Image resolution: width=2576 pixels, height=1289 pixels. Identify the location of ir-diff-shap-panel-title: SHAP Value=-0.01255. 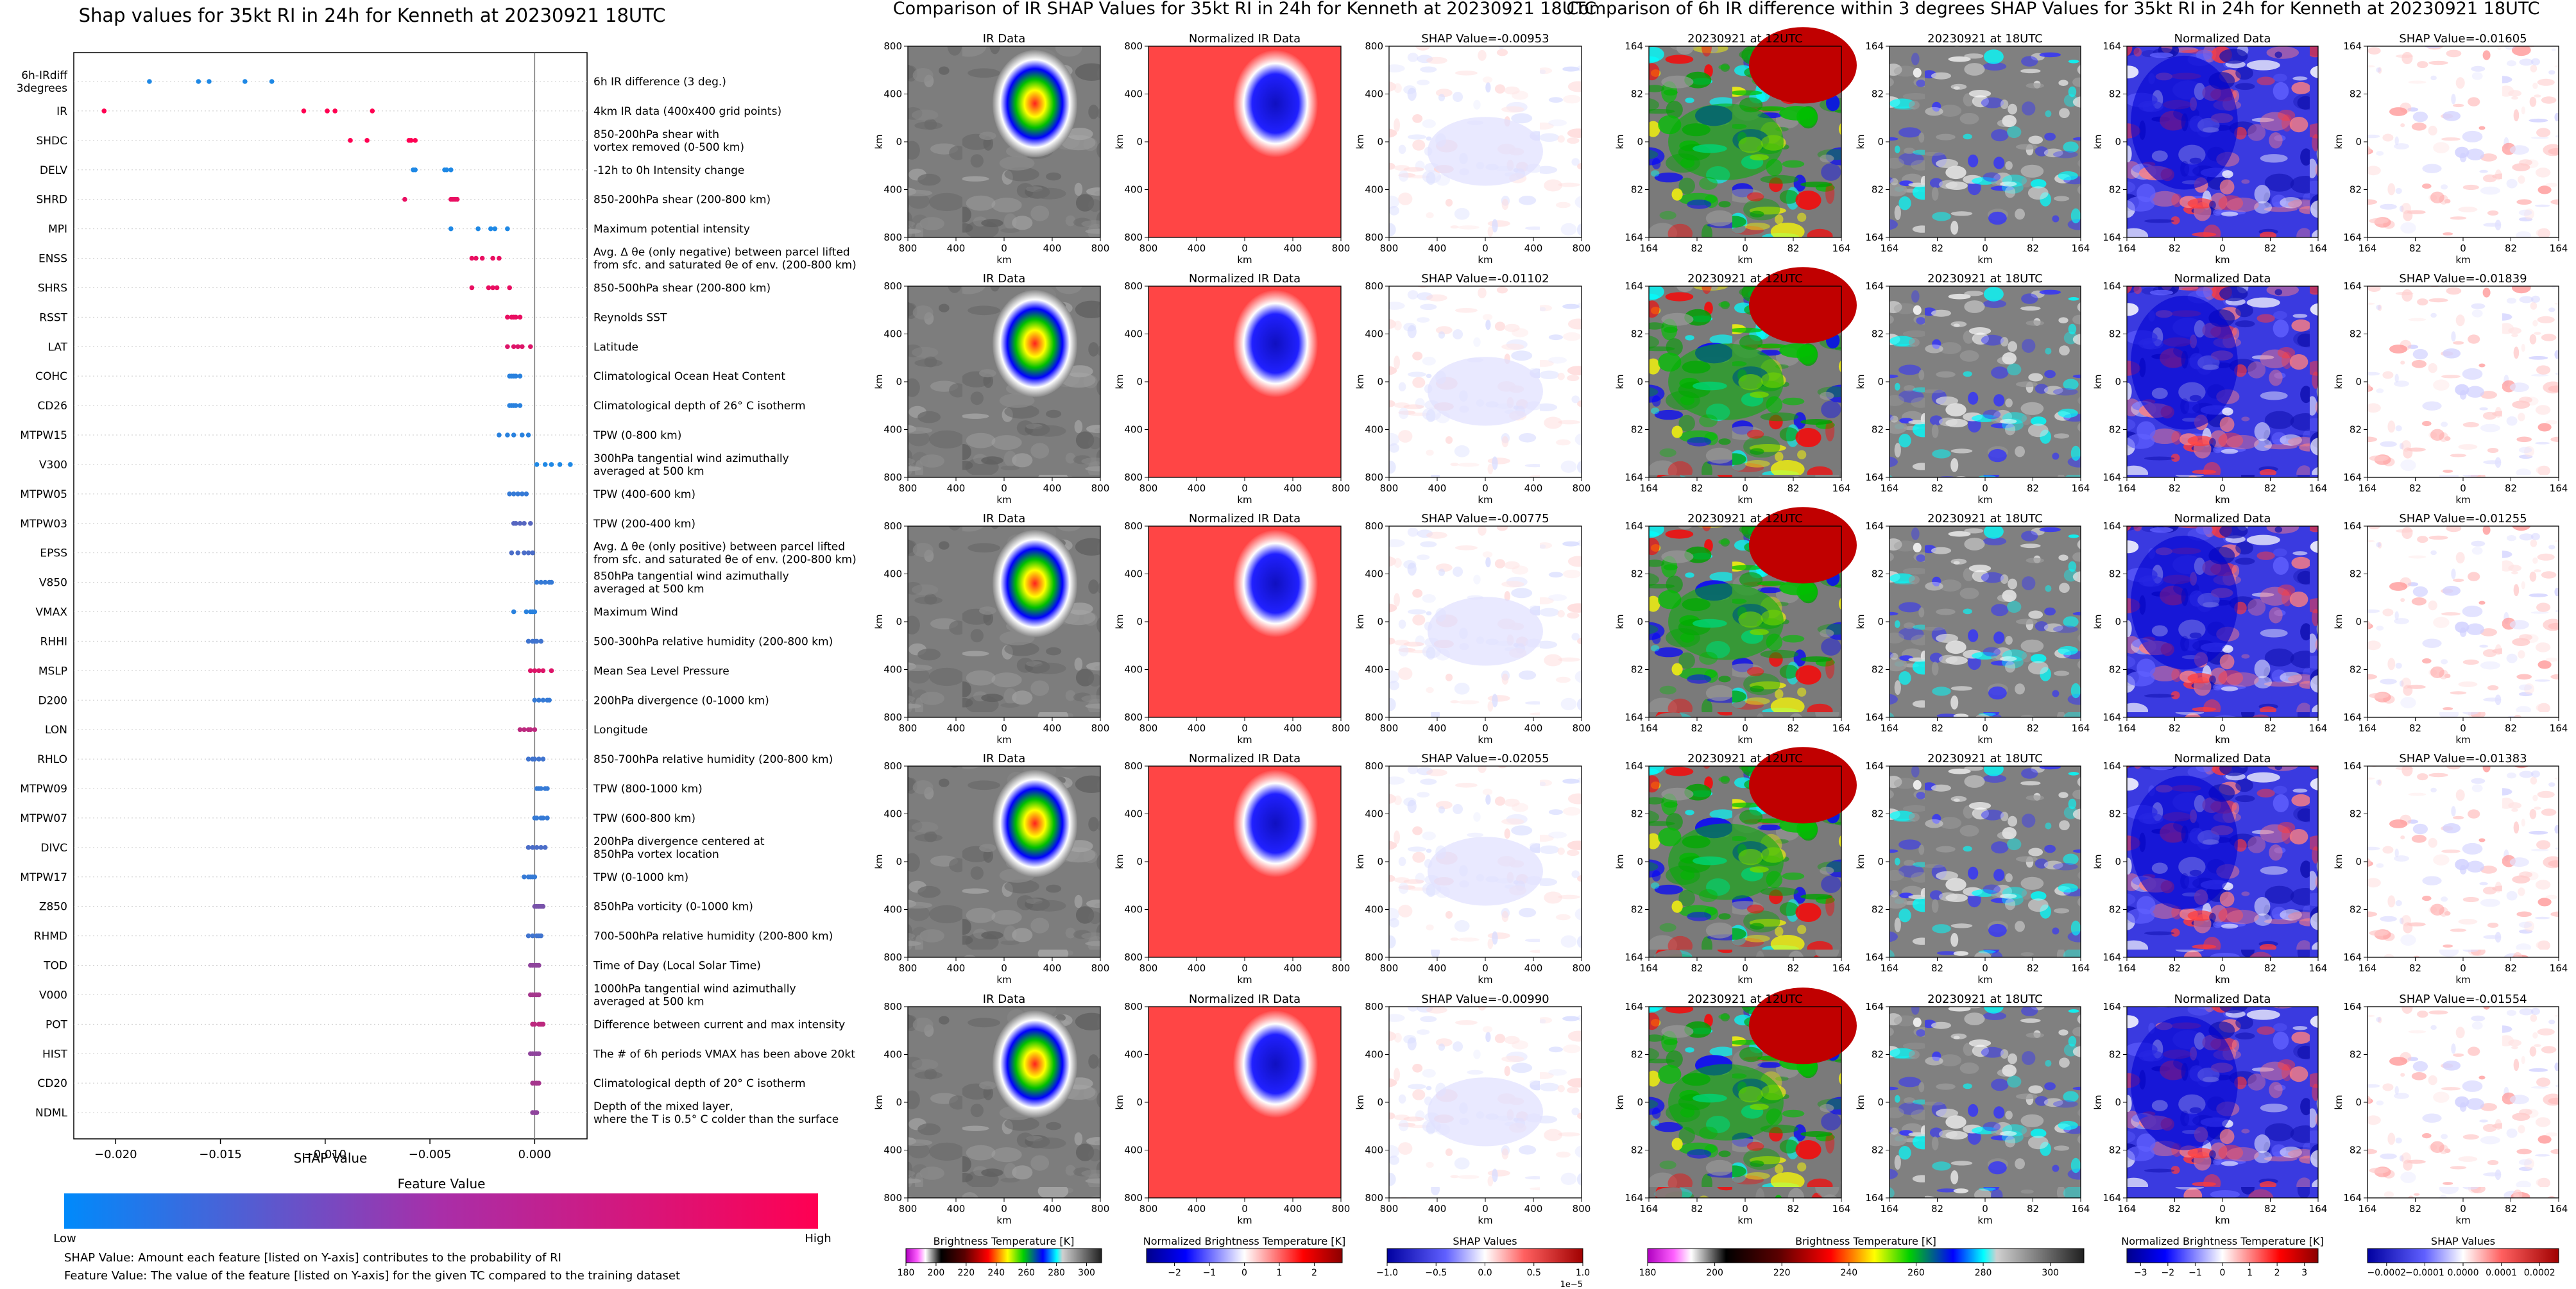
(2463, 518).